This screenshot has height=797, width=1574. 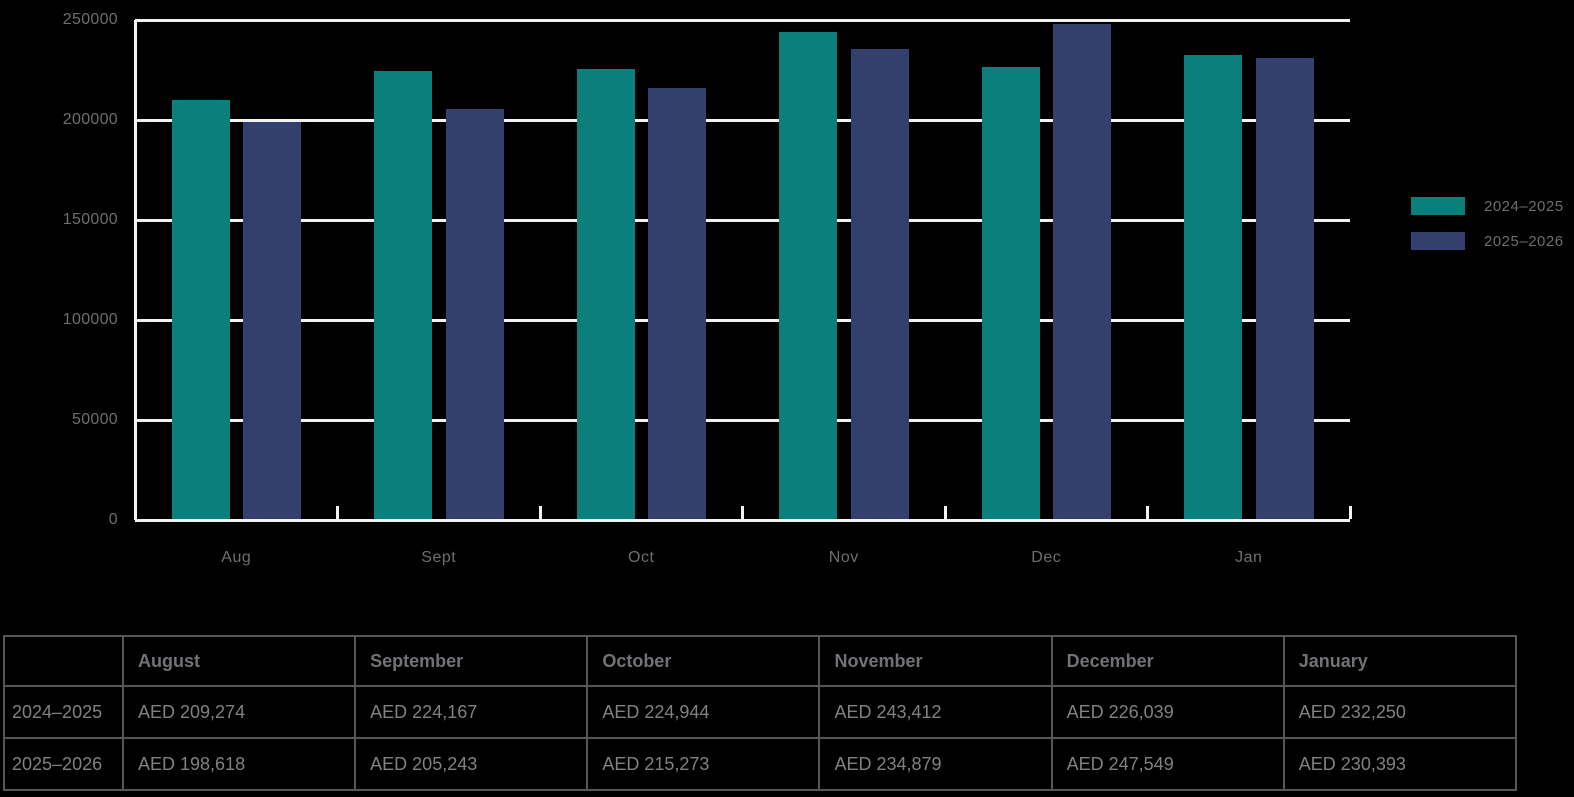 I want to click on table-cell: AED 224,944, so click(x=703, y=712).